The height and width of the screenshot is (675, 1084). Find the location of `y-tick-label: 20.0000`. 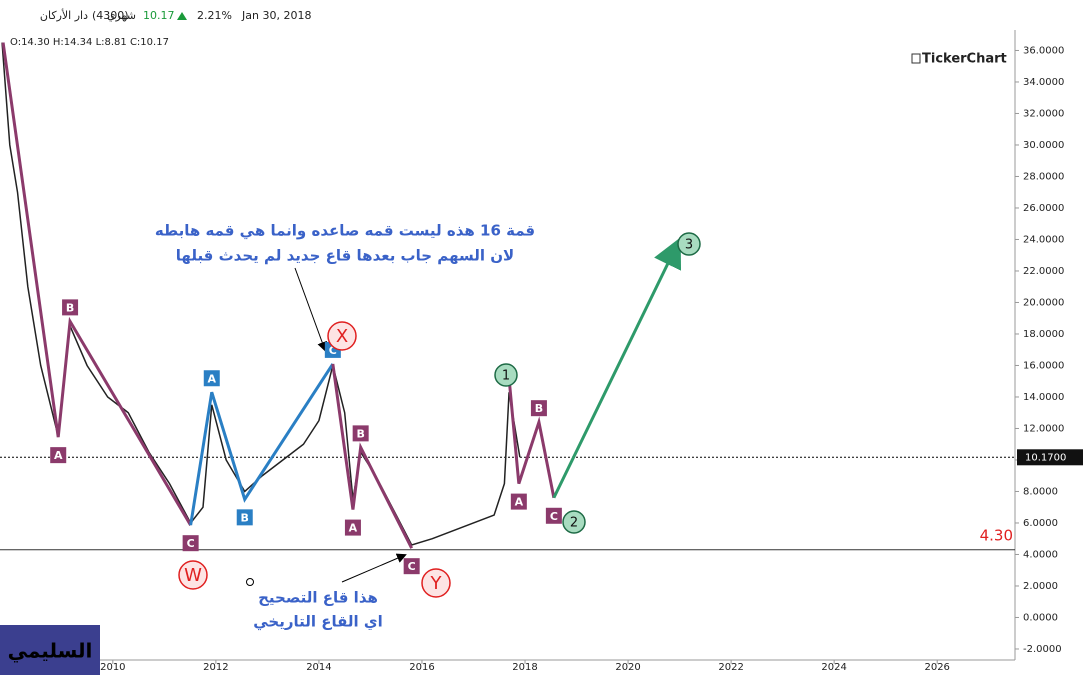

y-tick-label: 20.0000 is located at coordinates (1043, 302).